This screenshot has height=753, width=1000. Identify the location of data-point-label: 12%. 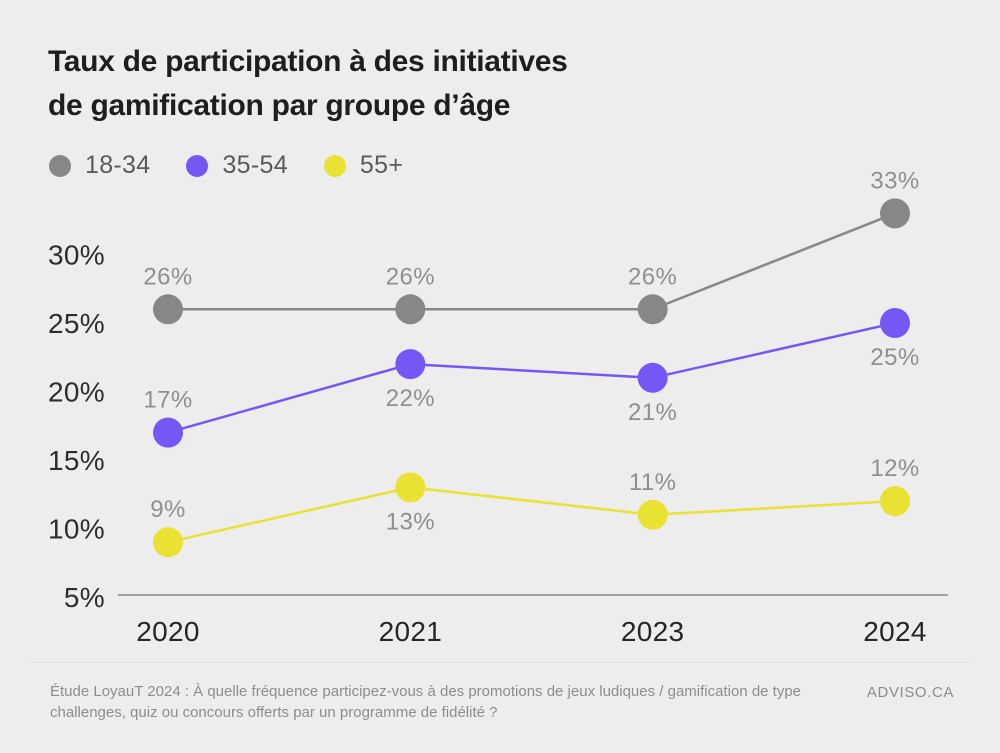
(894, 468).